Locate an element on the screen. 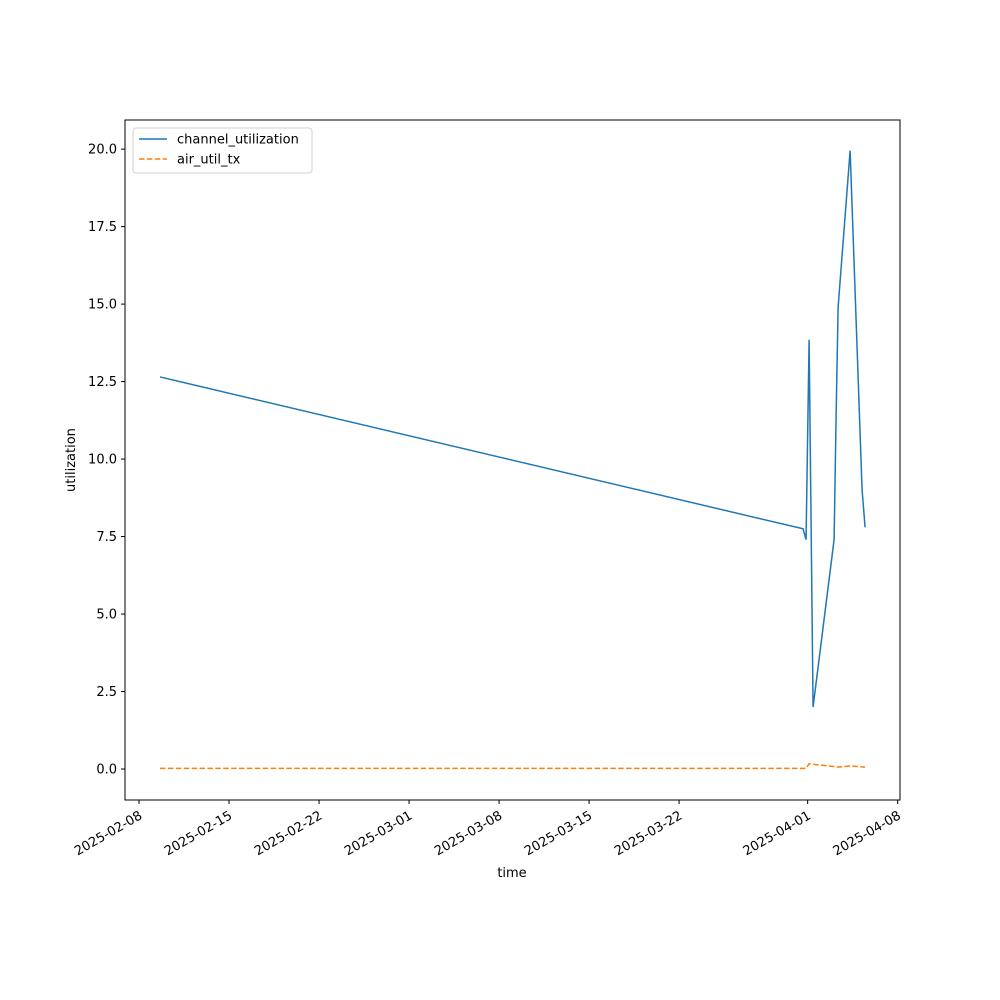 This screenshot has width=1000, height=1000. x-tick-label: 2025-03-22 is located at coordinates (648, 833).